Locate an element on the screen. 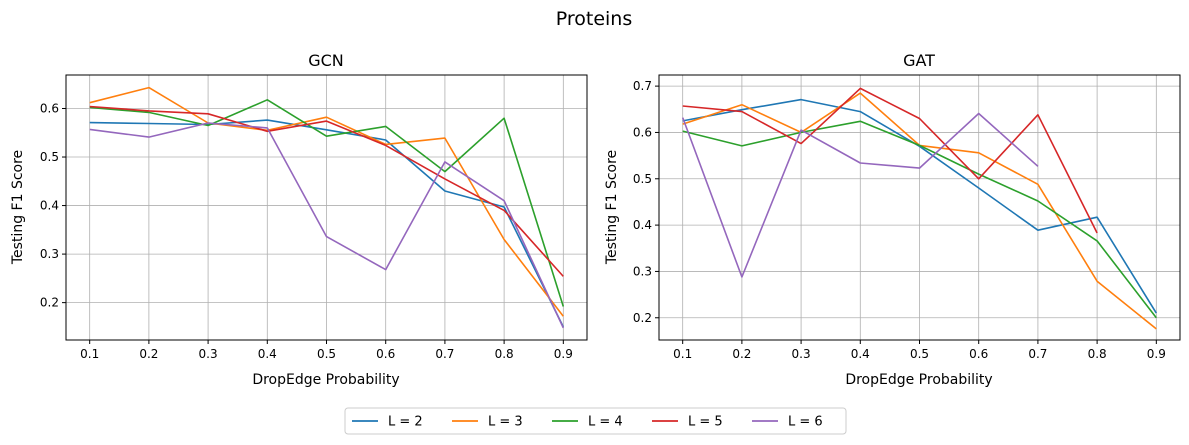  x-axis-label-gat: DropEdge Probability is located at coordinates (918, 380).